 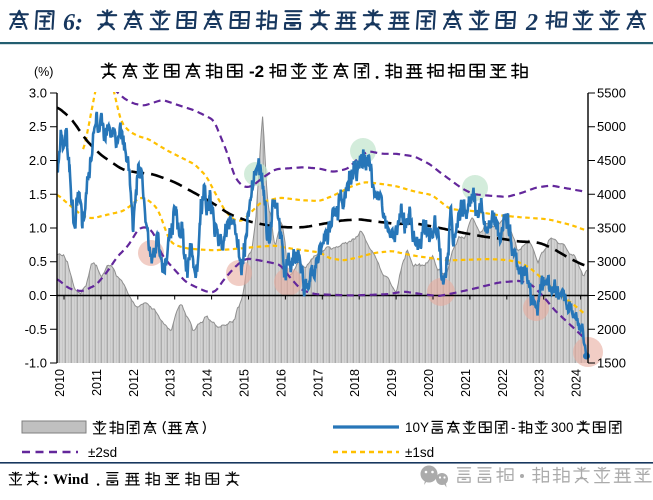 What do you see at coordinates (171, 383) in the screenshot?
I see `svg-text: 2013` at bounding box center [171, 383].